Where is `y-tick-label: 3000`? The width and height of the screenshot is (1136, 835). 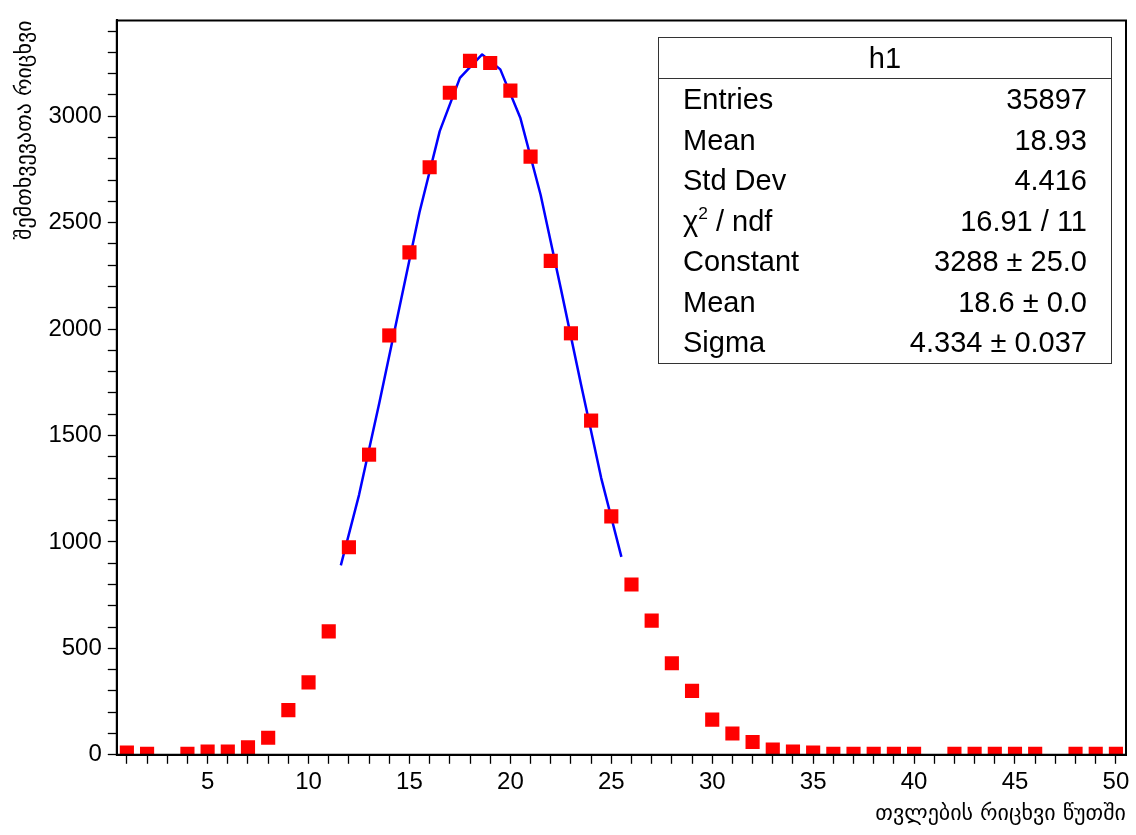 y-tick-label: 3000 is located at coordinates (75, 114).